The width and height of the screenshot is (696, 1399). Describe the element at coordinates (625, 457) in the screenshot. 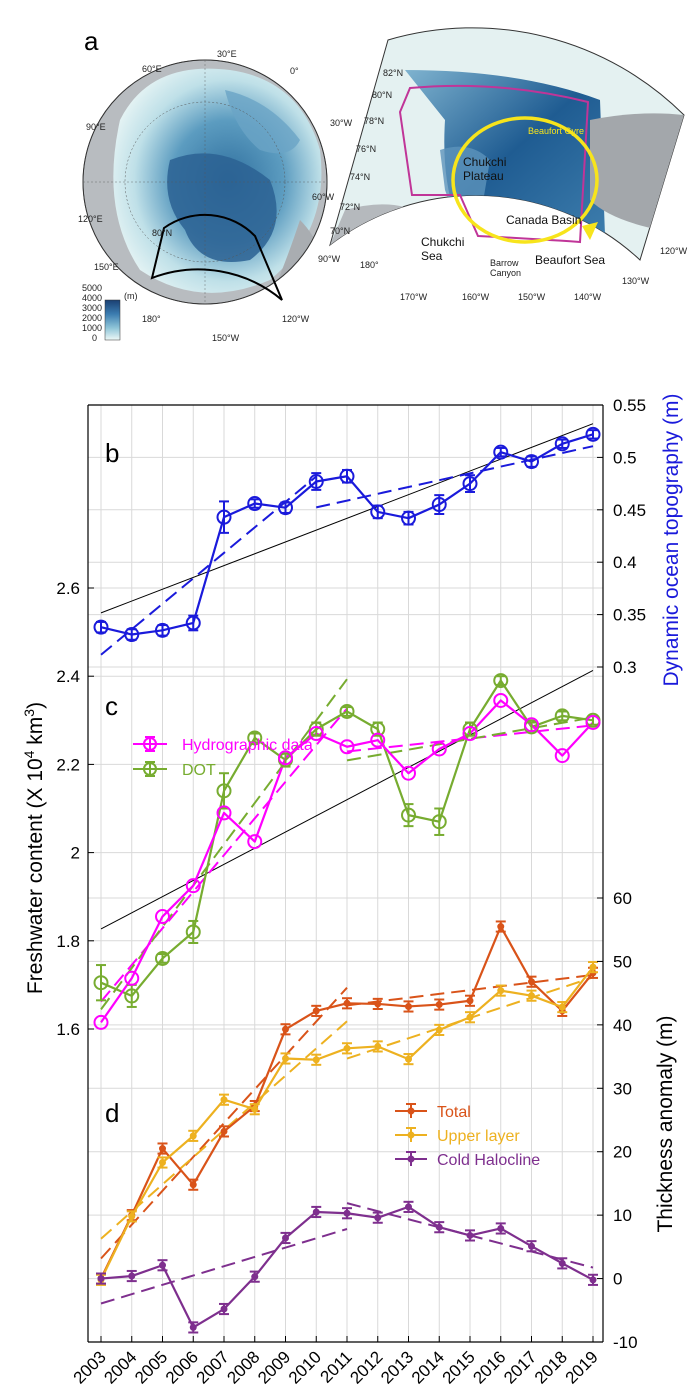

I see `panel-b-ytick-label: 0.5` at that location.